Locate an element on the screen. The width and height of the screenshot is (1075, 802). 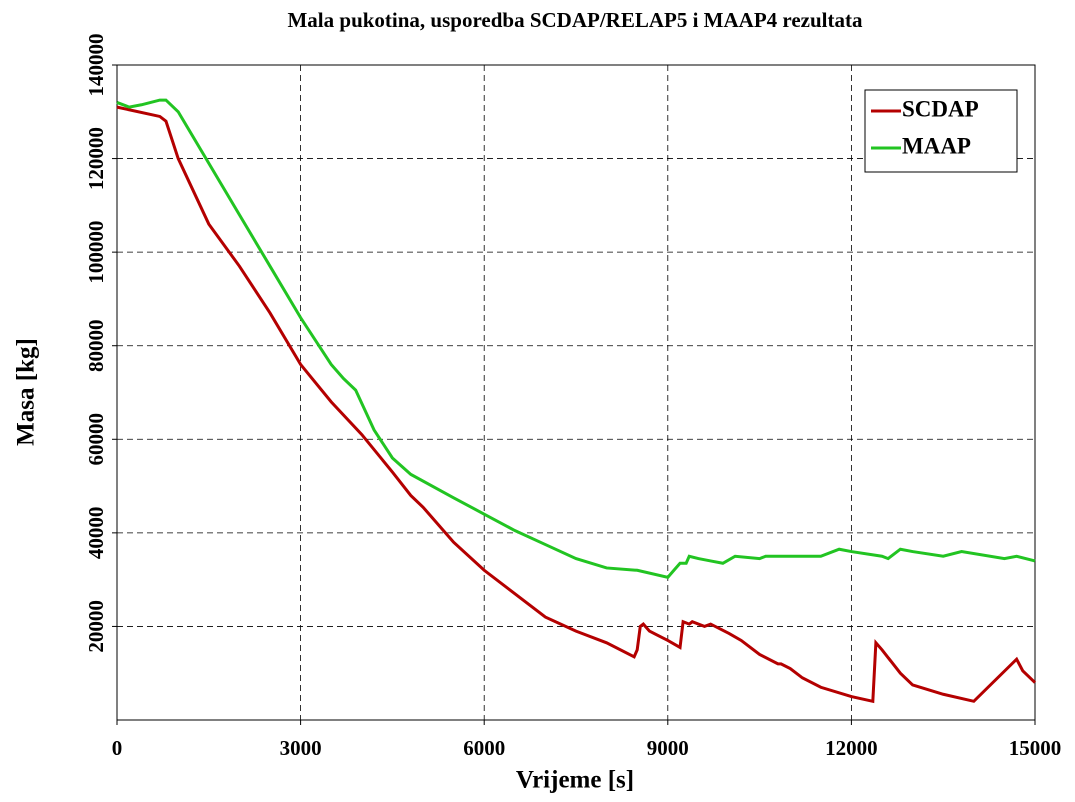
x-tick-label: 9000 is located at coordinates (668, 748).